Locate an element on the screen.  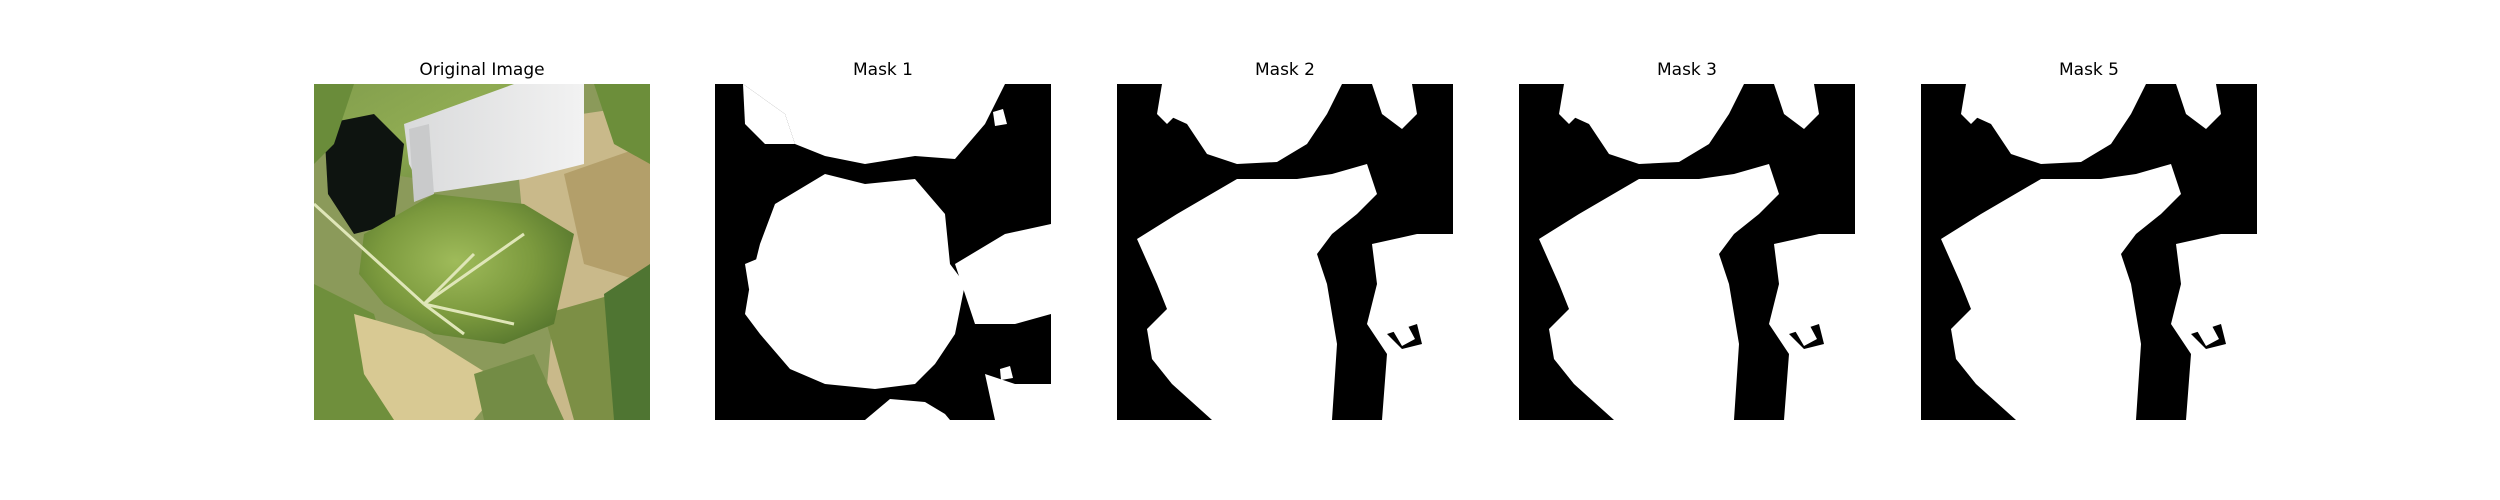
panel-title: Mask 3 is located at coordinates (1686, 70).